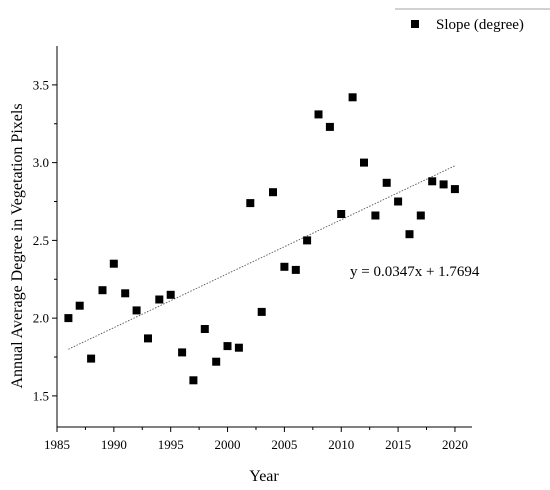  I want to click on y-tick-label: 2.0, so click(41, 318).